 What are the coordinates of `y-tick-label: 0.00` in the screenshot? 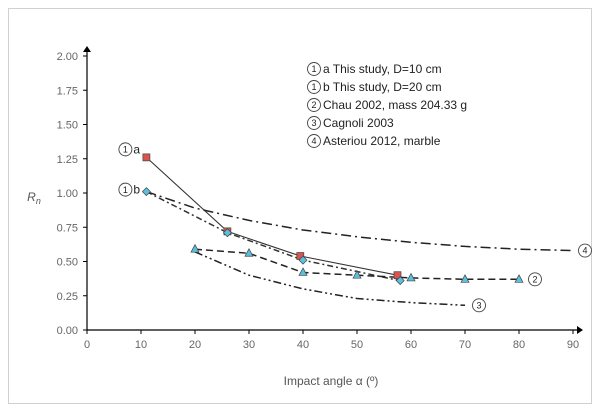 It's located at (67, 331).